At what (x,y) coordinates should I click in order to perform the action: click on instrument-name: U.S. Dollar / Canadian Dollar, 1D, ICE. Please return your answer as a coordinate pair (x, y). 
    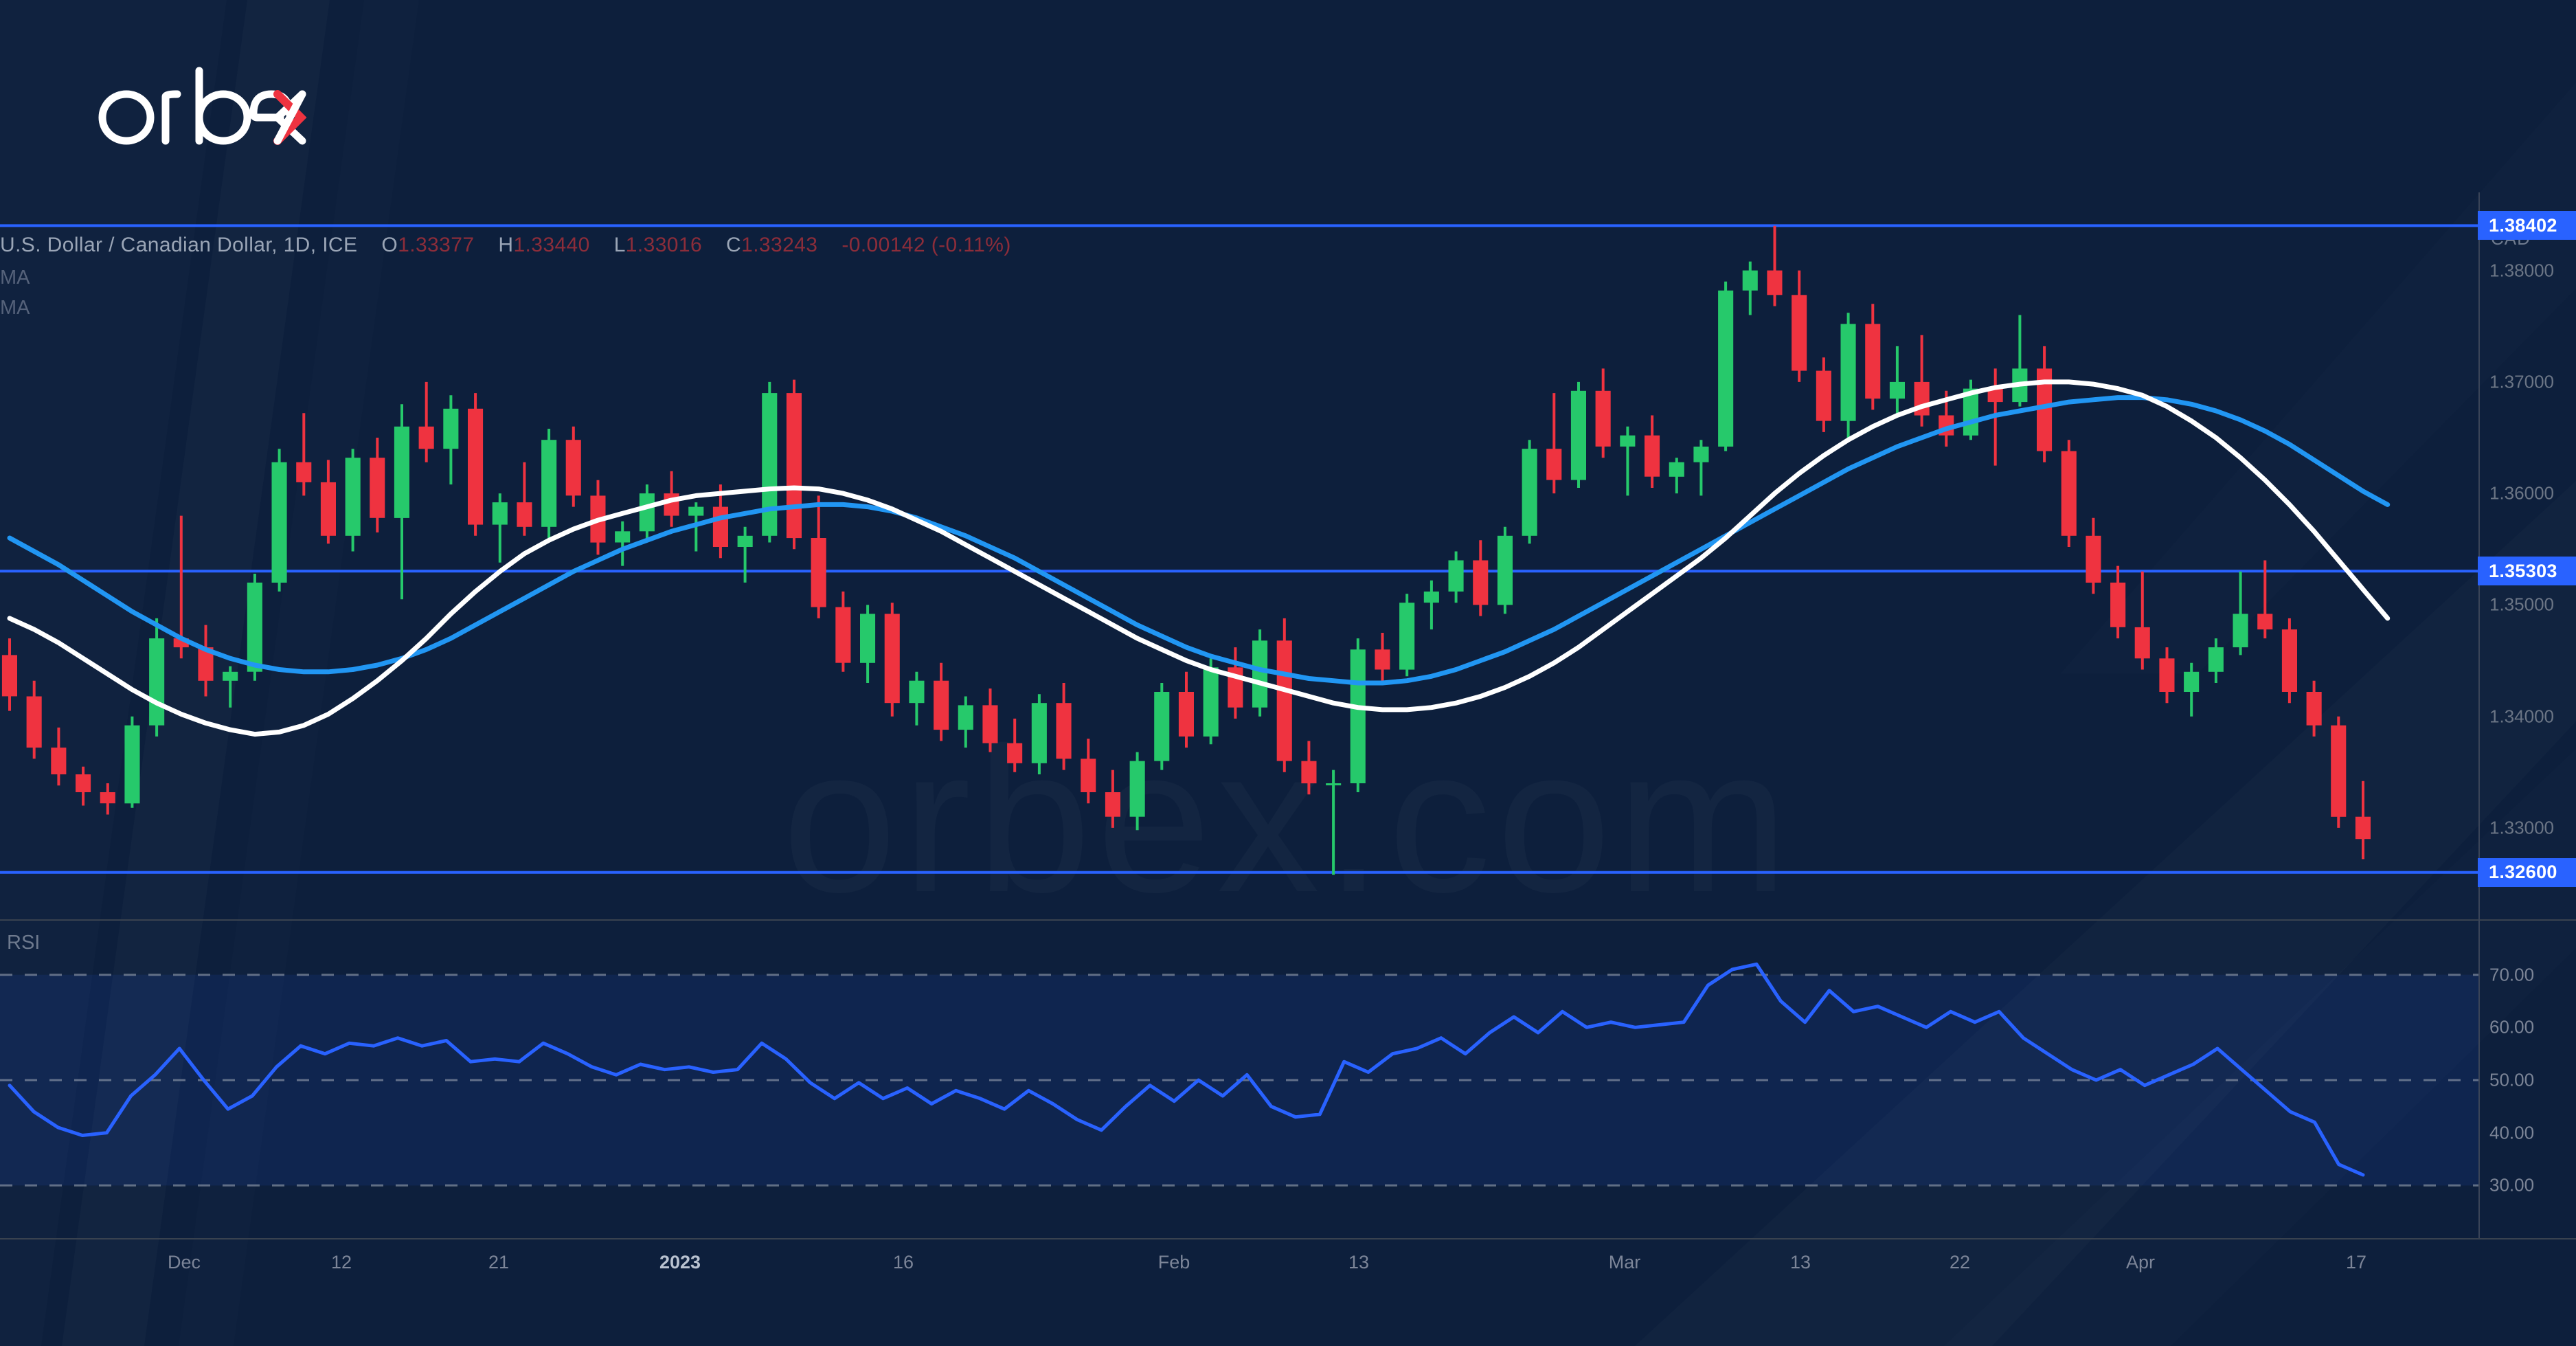
    Looking at the image, I should click on (179, 245).